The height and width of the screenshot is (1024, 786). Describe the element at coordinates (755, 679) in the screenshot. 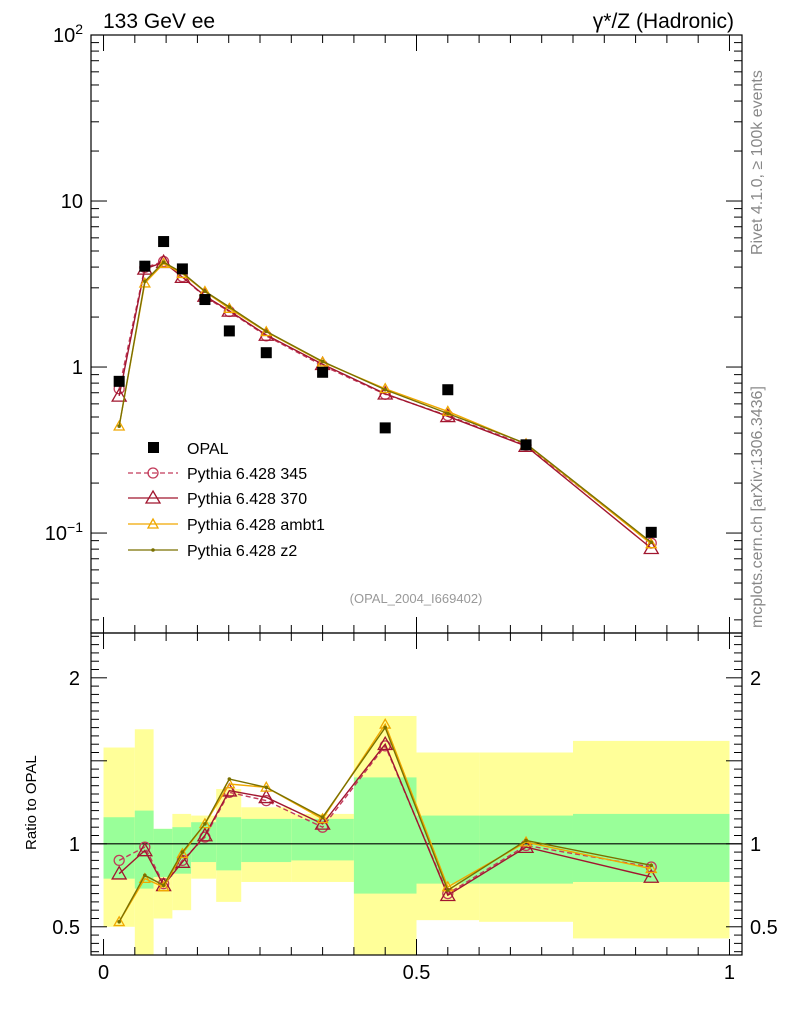

I see `ratio-ytick-label-right-2: 2` at that location.